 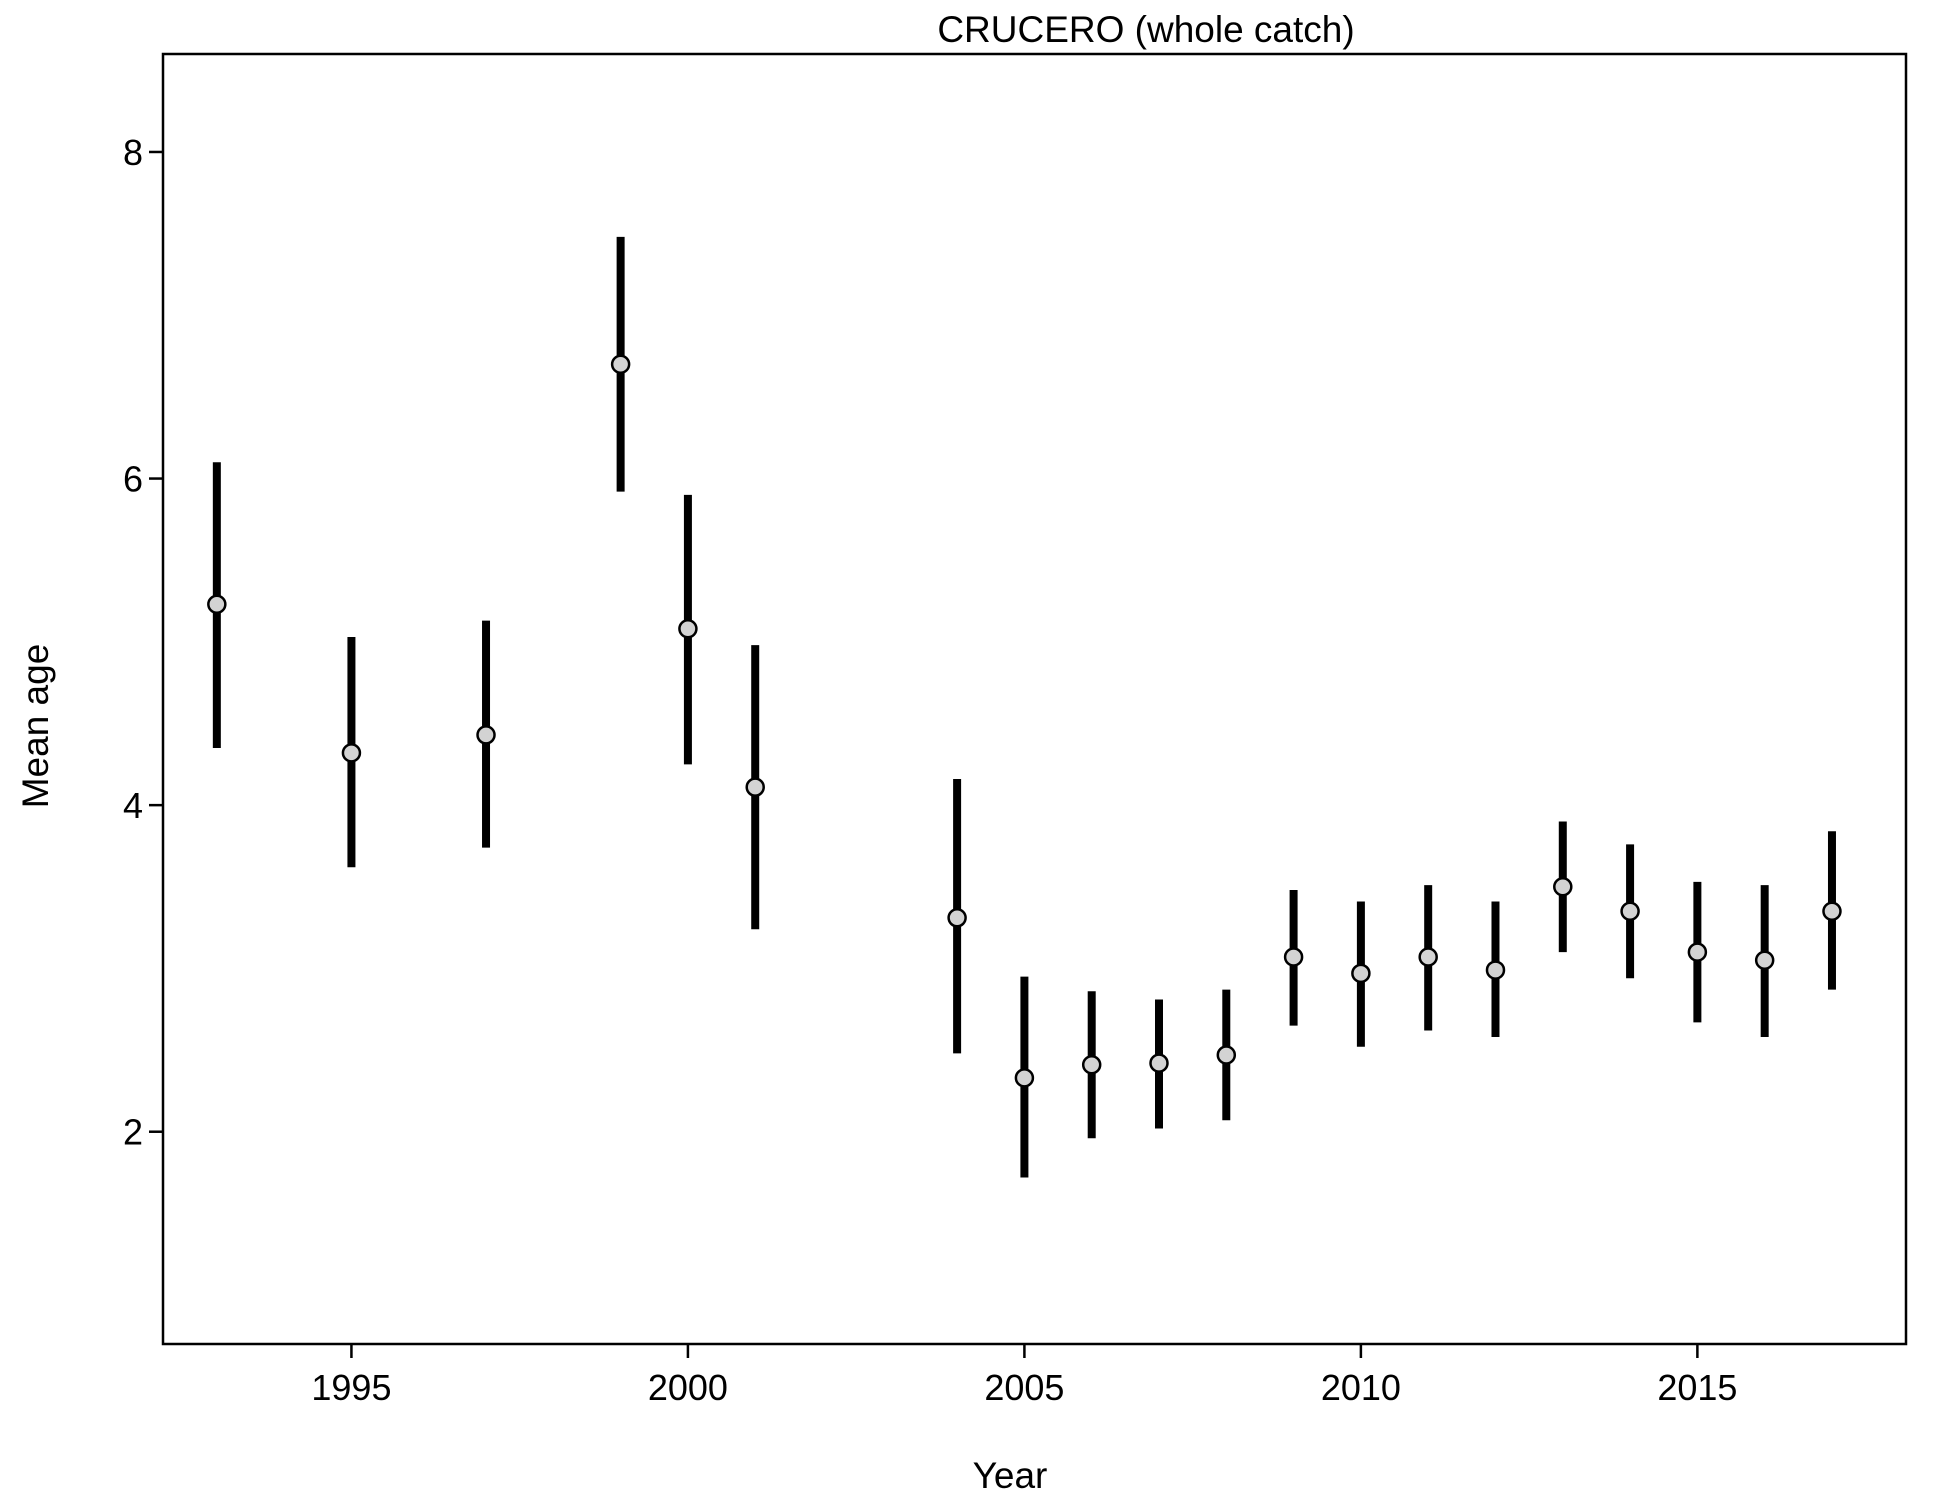 What do you see at coordinates (143, 642) in the screenshot?
I see `y-axis: 2 4 6 8` at bounding box center [143, 642].